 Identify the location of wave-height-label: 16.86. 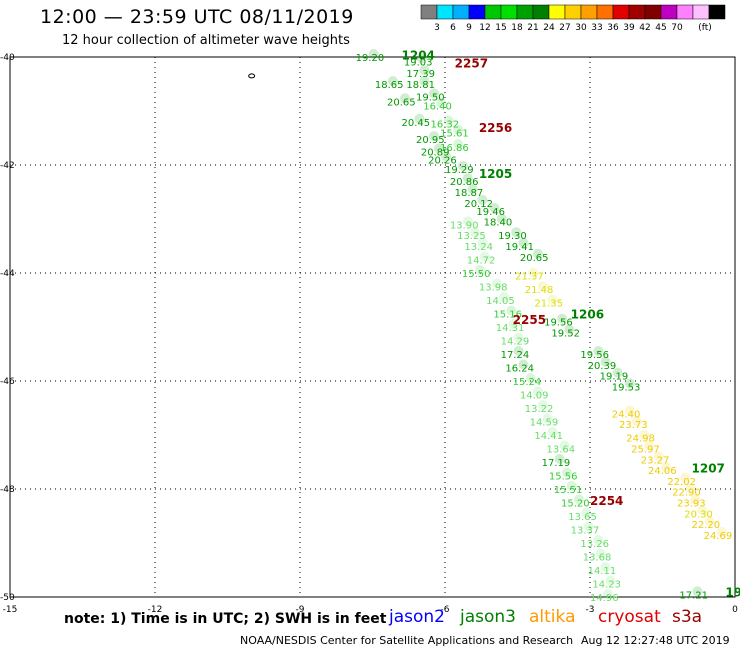
(454, 148).